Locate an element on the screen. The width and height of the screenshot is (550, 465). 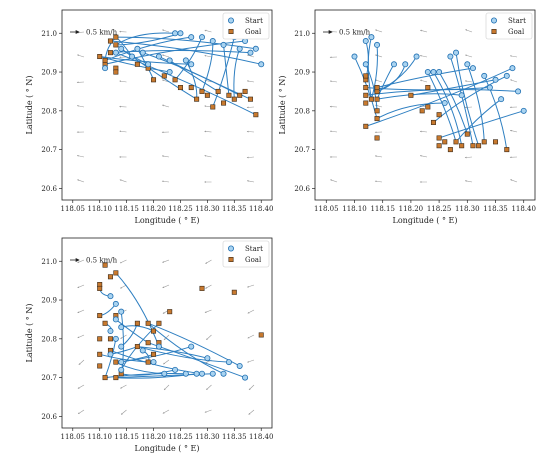
y-ticks: 20.6 20.7 20.8 20.9 21.0 is located at coordinates (51, 111).